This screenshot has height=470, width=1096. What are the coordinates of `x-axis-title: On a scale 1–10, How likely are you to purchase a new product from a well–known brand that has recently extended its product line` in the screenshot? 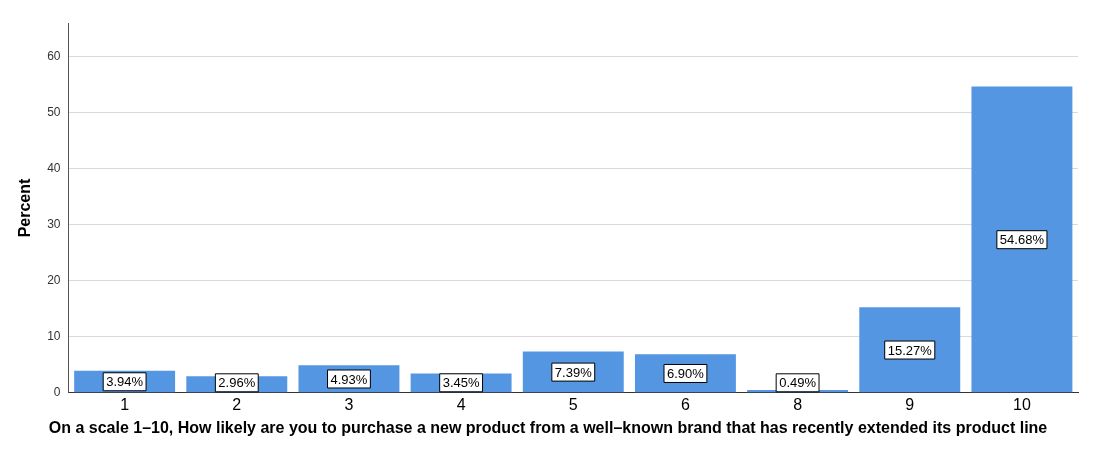 It's located at (548, 427).